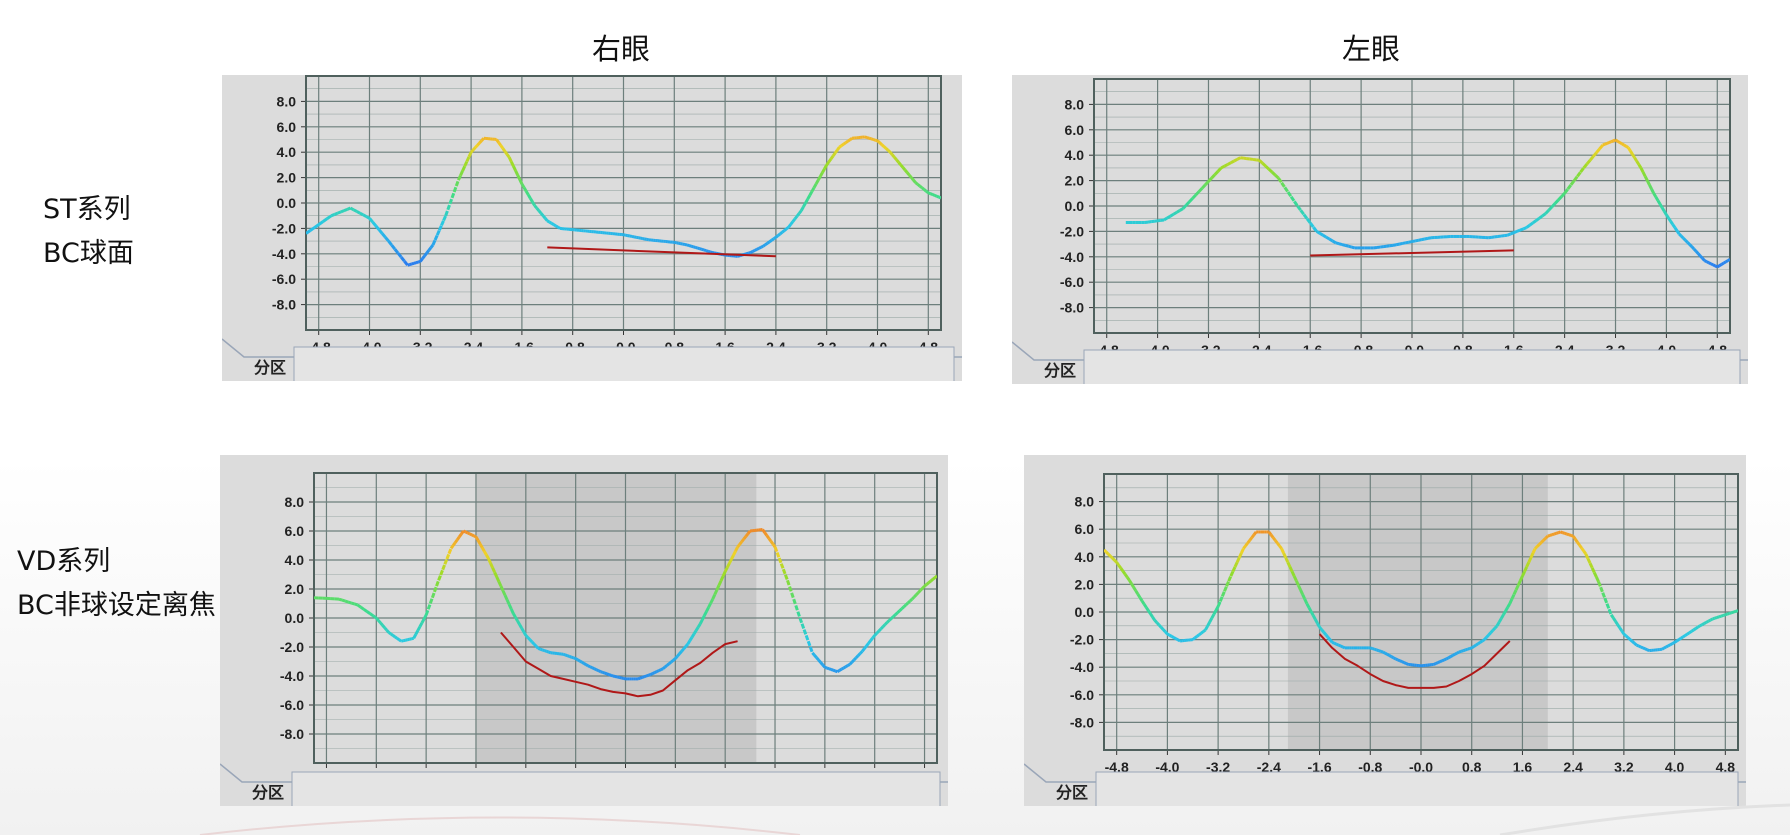 The width and height of the screenshot is (1790, 835). What do you see at coordinates (1417, 788) in the screenshot?
I see `tab-content-area` at bounding box center [1417, 788].